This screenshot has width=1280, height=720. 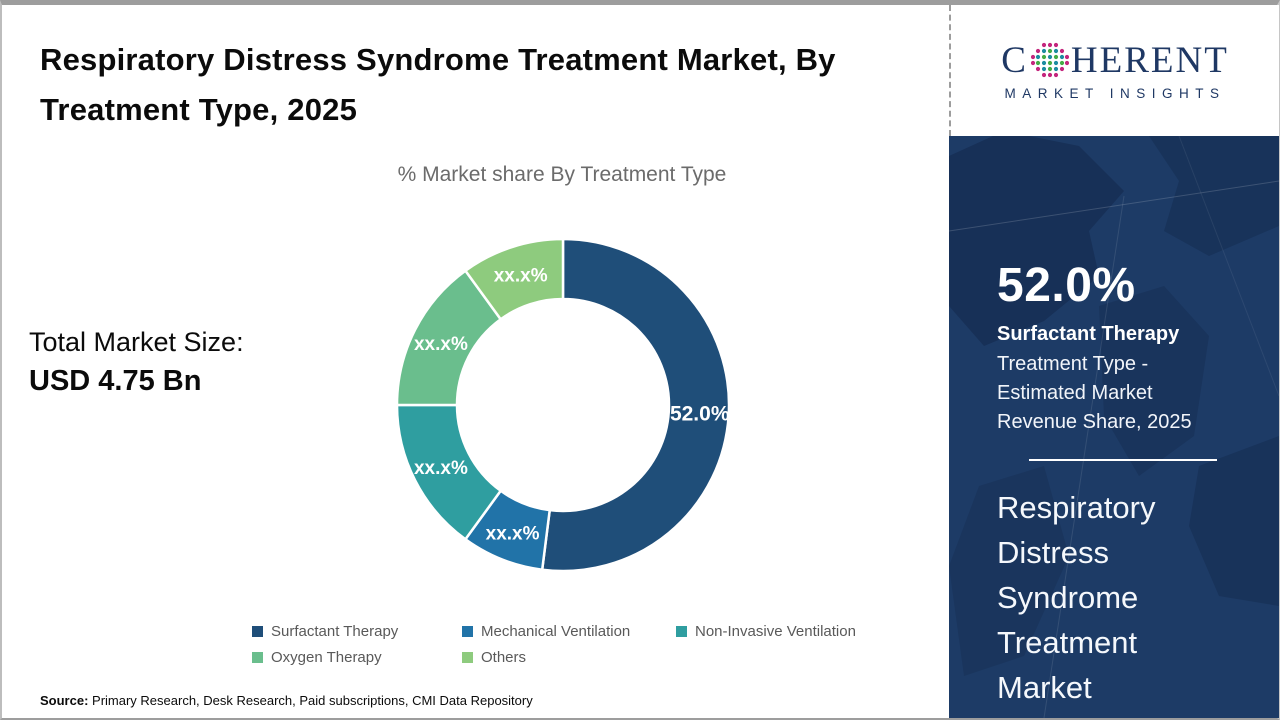 I want to click on donut-segment-label-oxygen-therapy: xx.x%, so click(x=441, y=344).